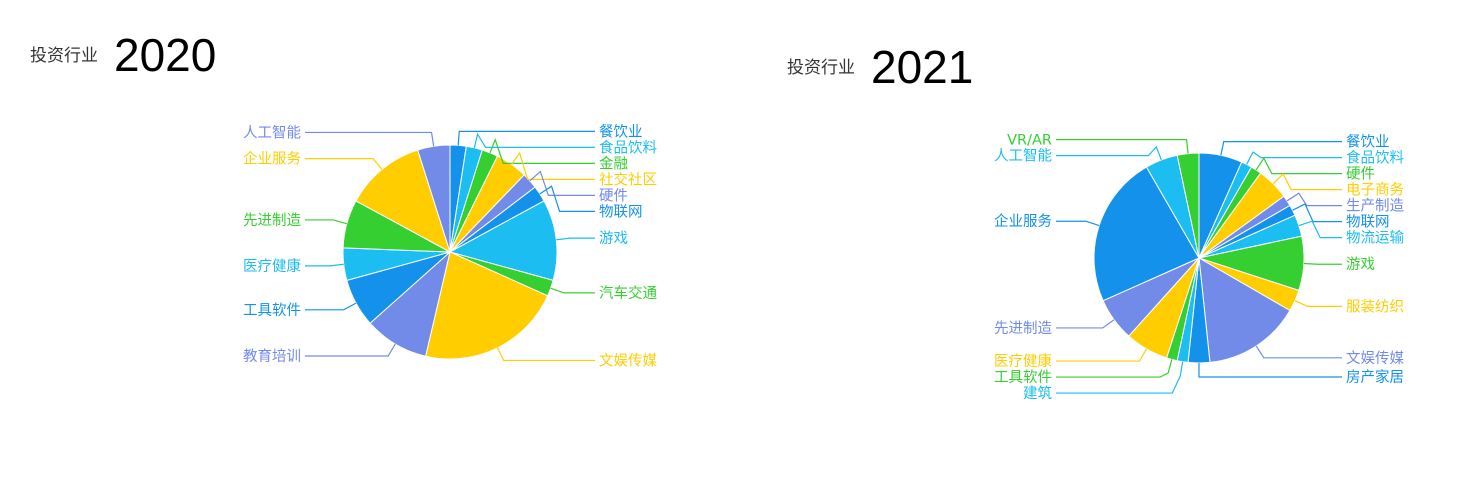 The height and width of the screenshot is (488, 1480). I want to click on slice-label: 金融, so click(613, 163).